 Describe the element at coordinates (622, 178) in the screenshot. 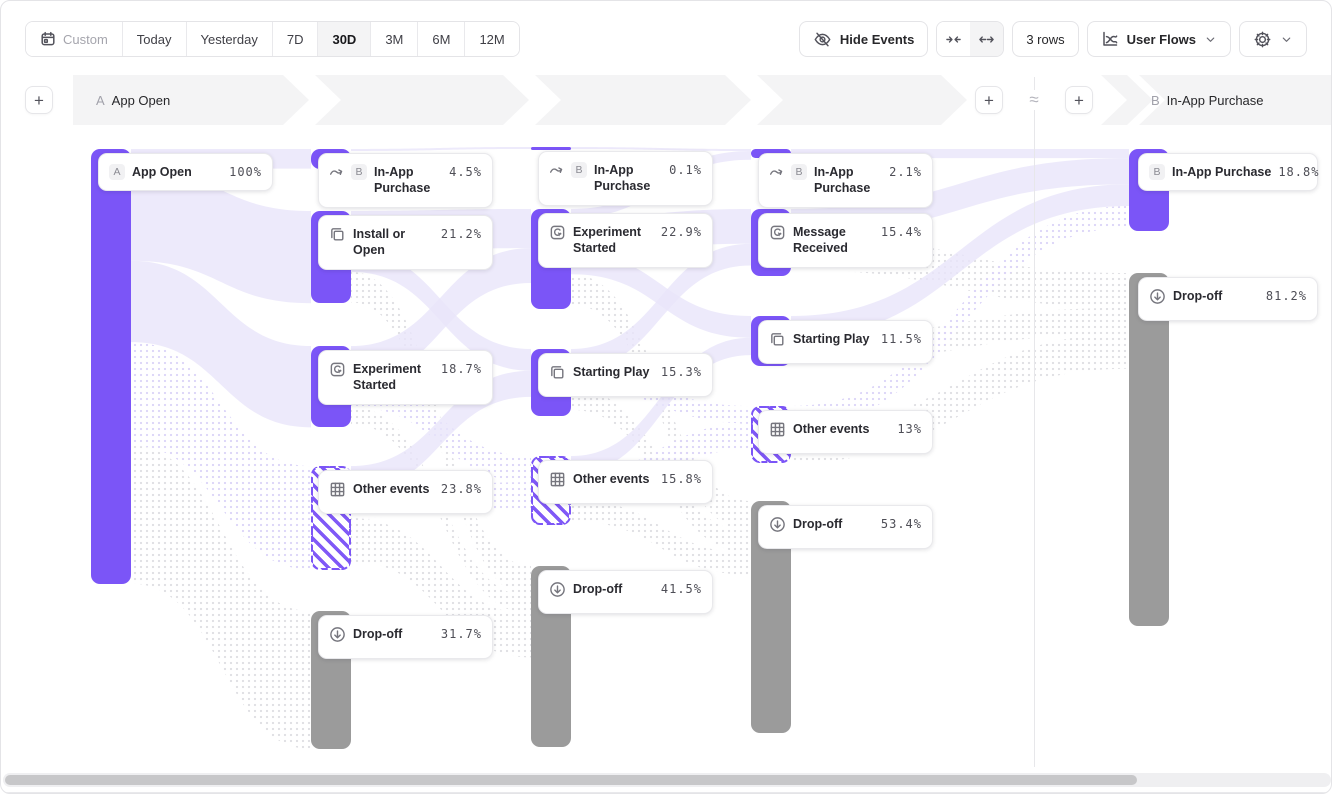

I see `event-label: In-App Purchase` at that location.